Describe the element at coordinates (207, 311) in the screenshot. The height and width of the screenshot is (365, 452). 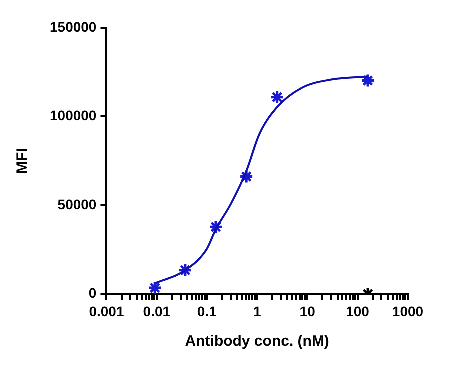
I see `x-tick-label: 0.1` at that location.